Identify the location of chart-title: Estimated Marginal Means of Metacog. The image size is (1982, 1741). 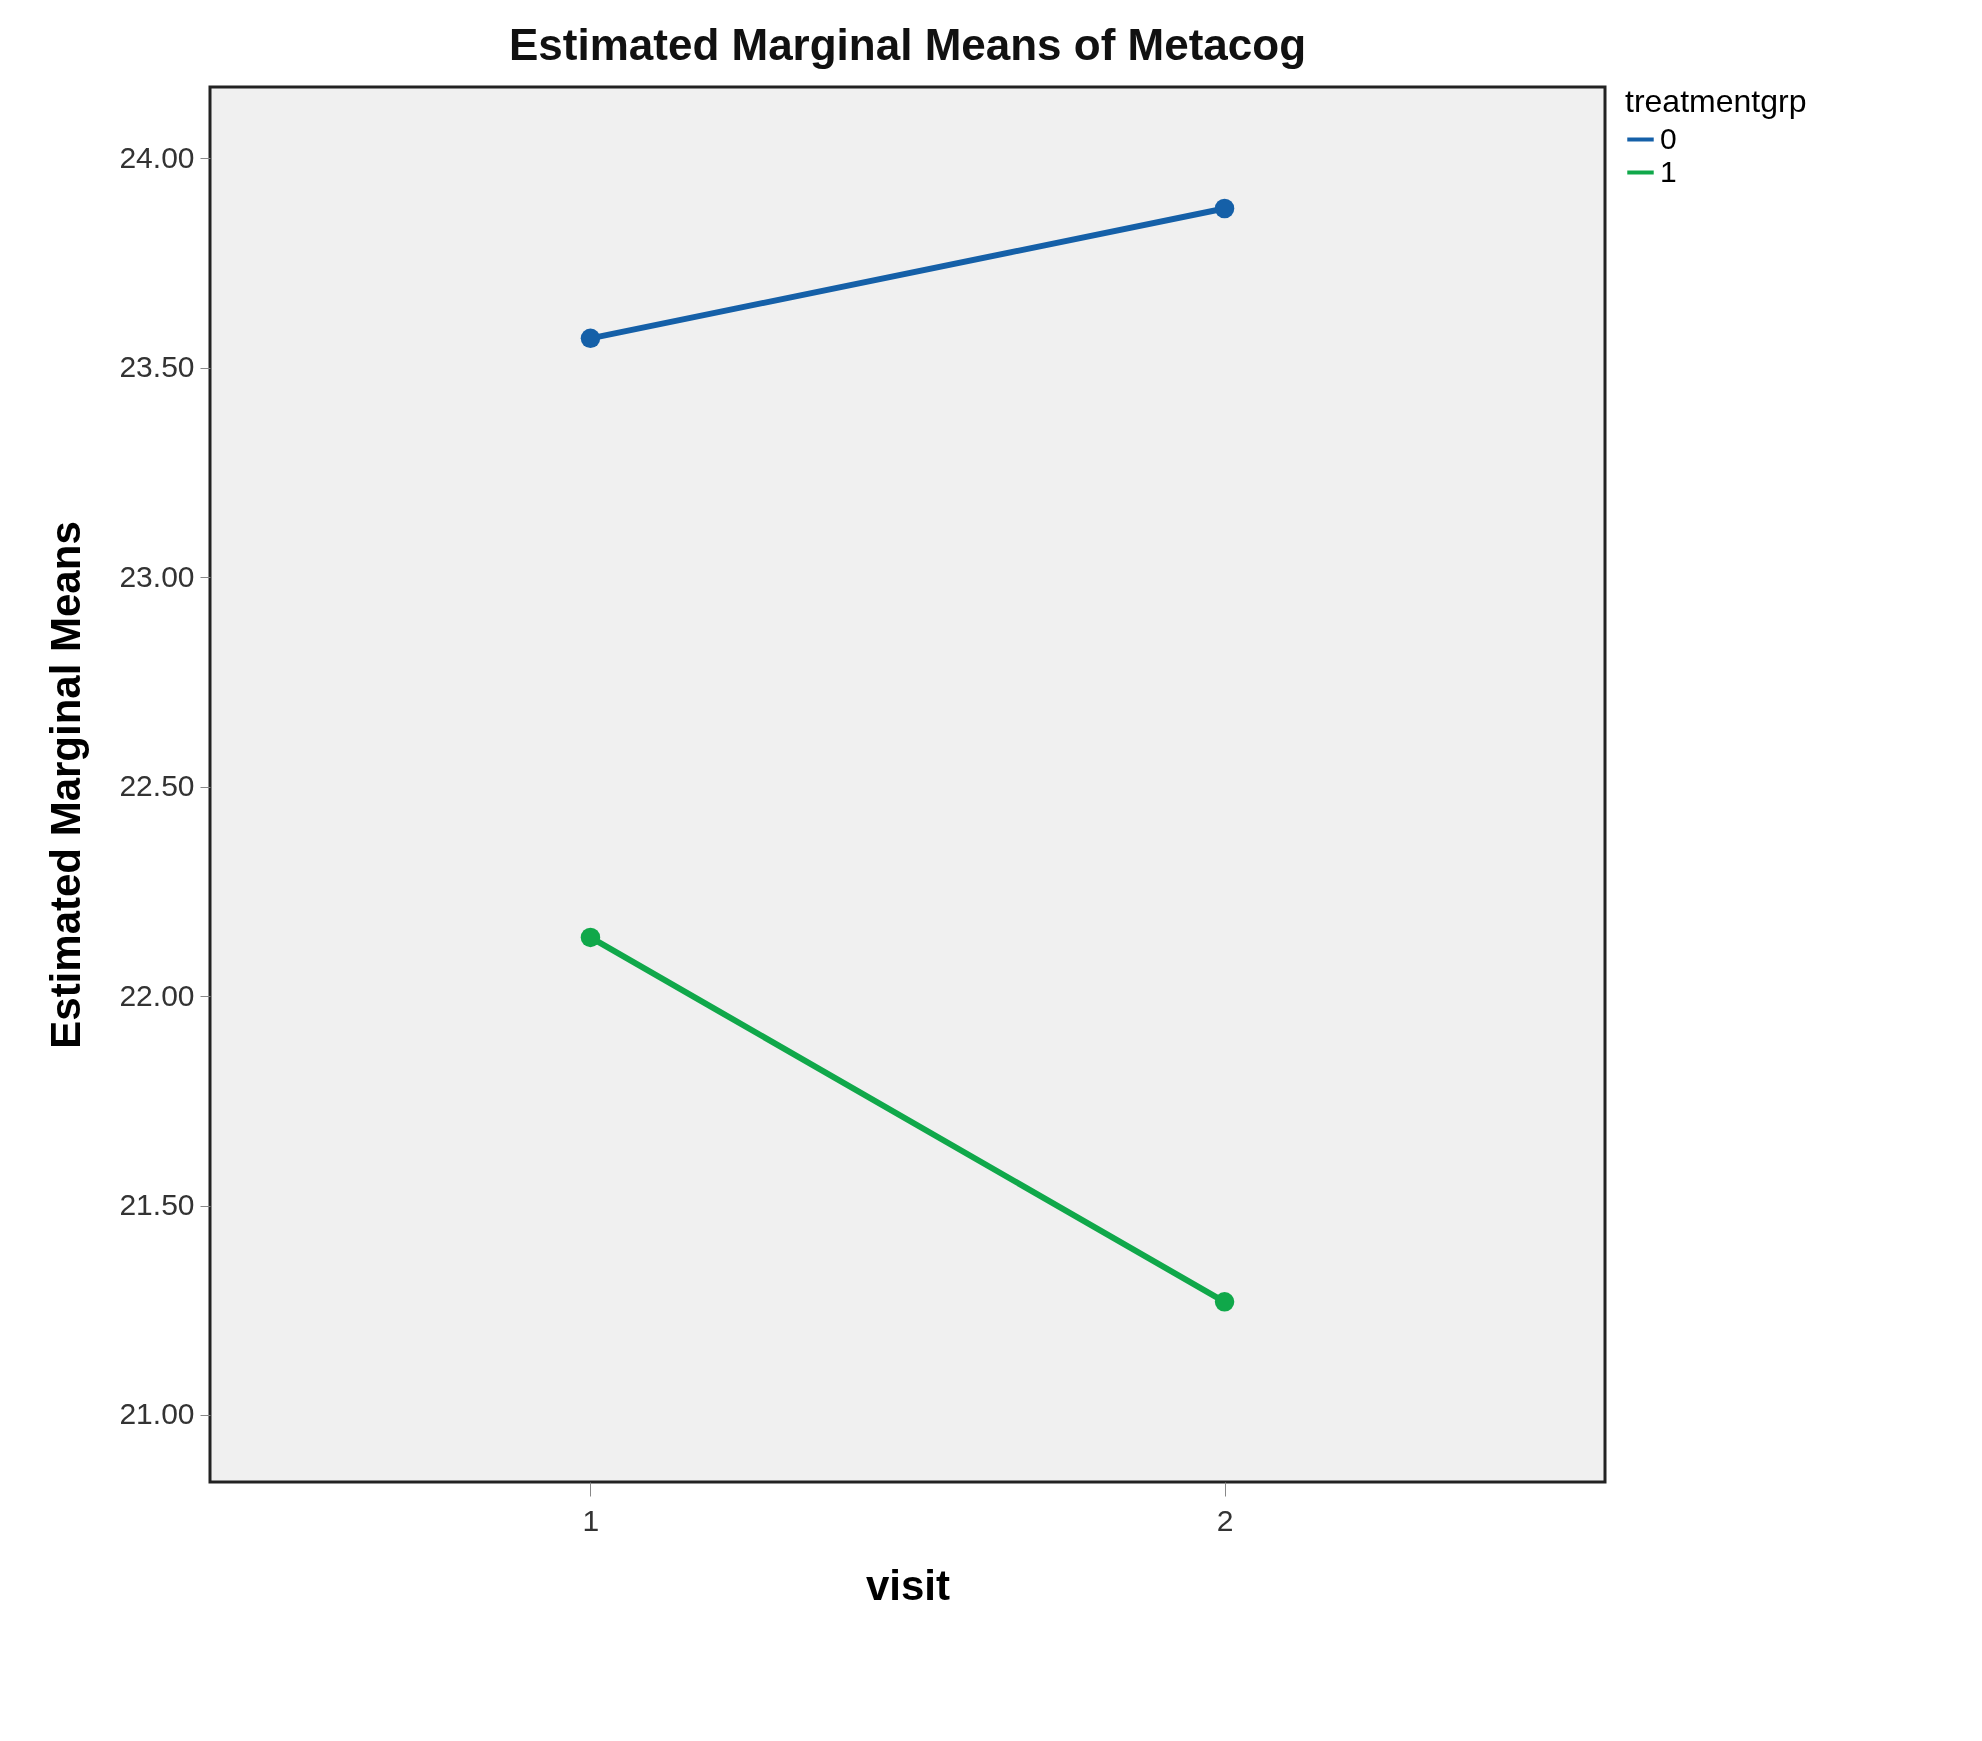
(907, 44).